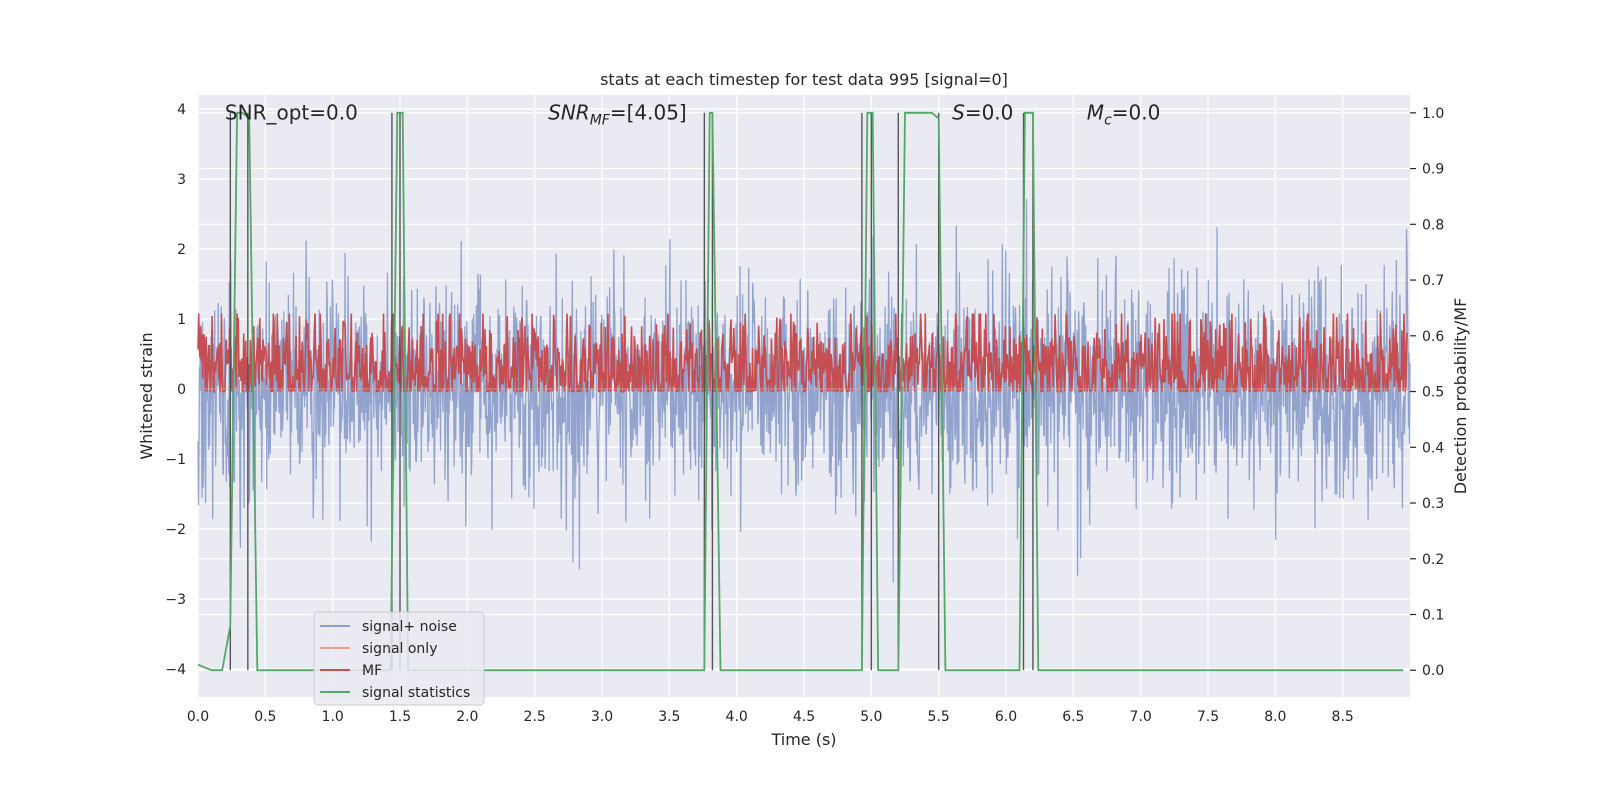  Describe the element at coordinates (265, 717) in the screenshot. I see `x-tick-label: 0.5` at that location.